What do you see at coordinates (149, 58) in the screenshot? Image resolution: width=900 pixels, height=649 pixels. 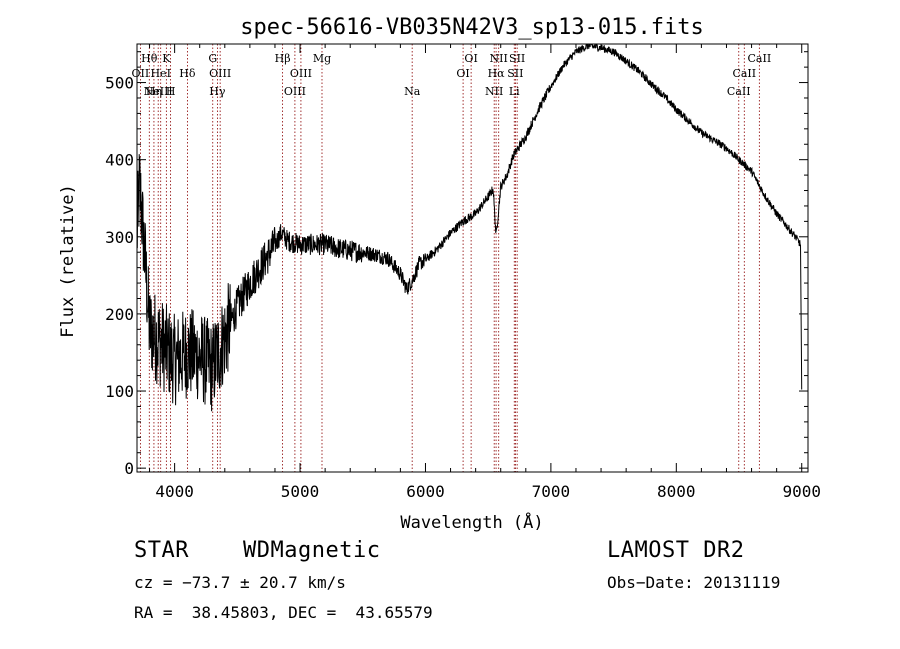 I see `line-label: Hθ` at bounding box center [149, 58].